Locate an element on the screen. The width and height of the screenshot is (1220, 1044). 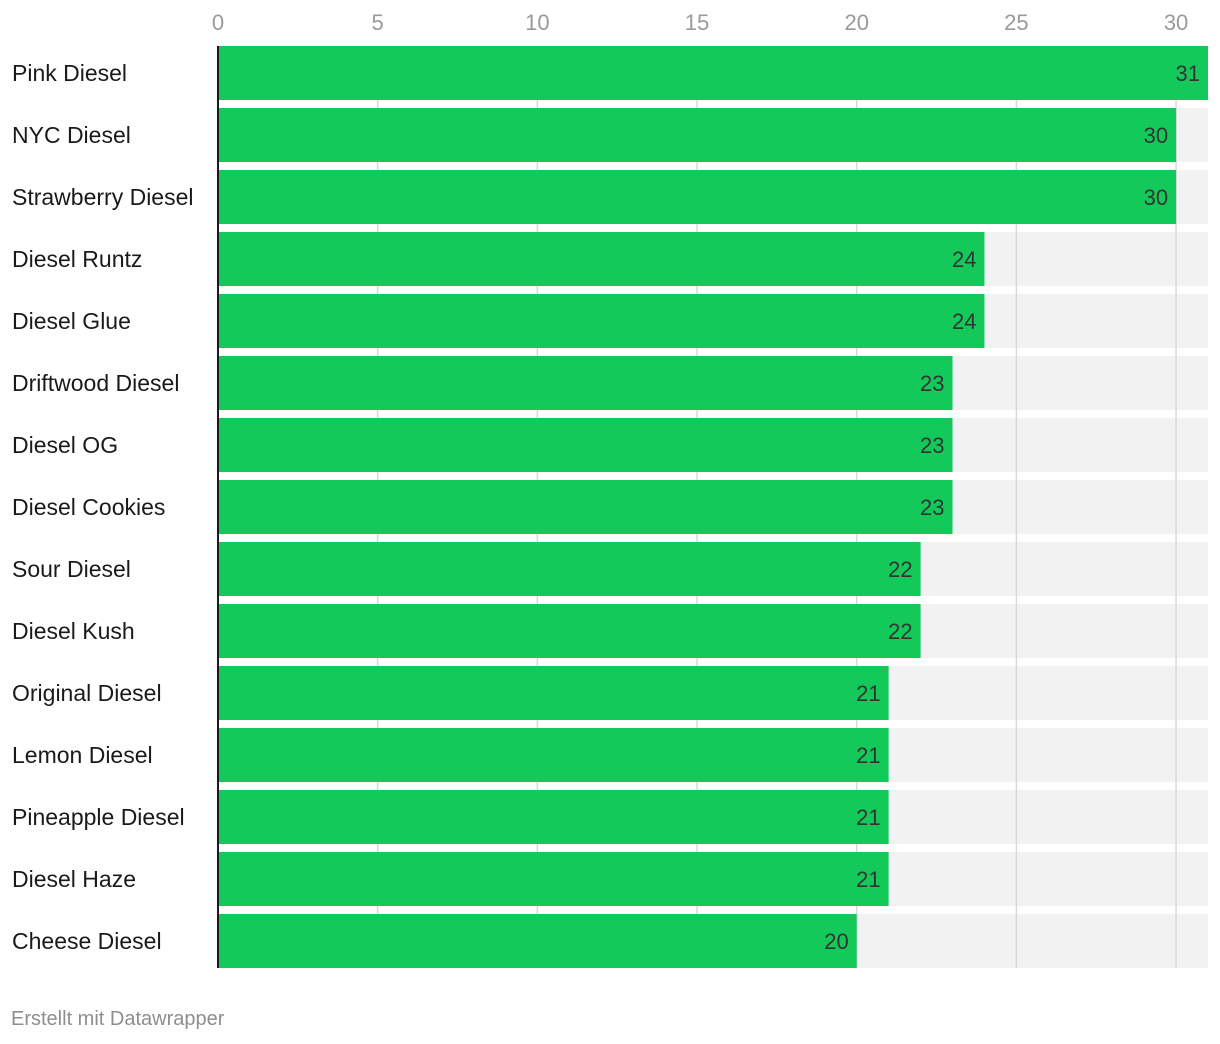
category-label: Diesel OG is located at coordinates (65, 445).